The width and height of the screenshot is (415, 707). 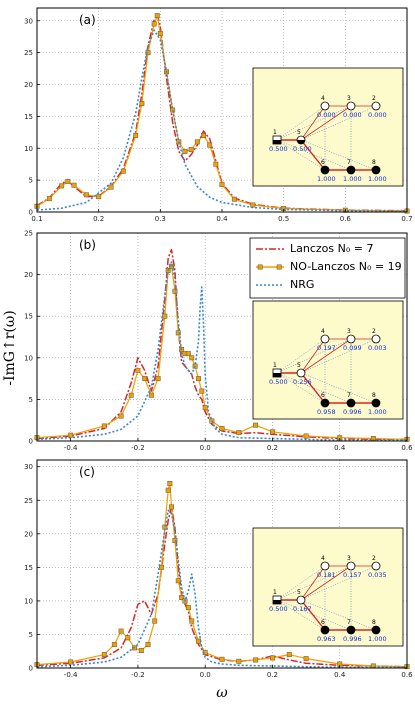 What do you see at coordinates (327, 268) in the screenshot?
I see `legend-frame` at bounding box center [327, 268].